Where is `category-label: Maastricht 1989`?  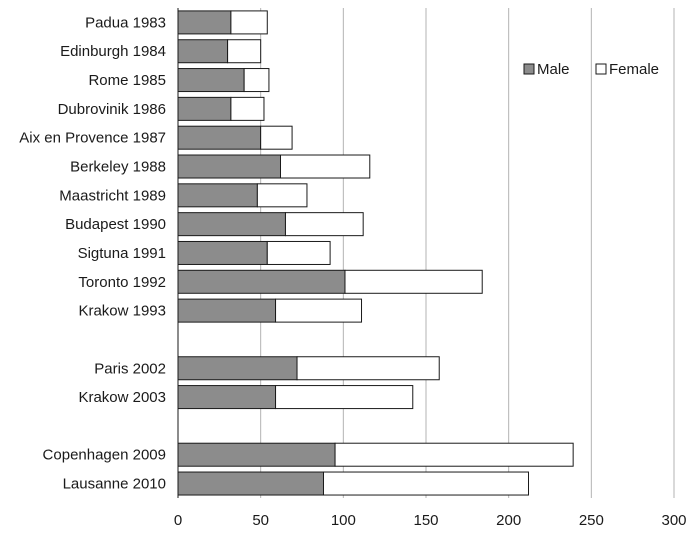
category-label: Maastricht 1989 is located at coordinates (112, 195).